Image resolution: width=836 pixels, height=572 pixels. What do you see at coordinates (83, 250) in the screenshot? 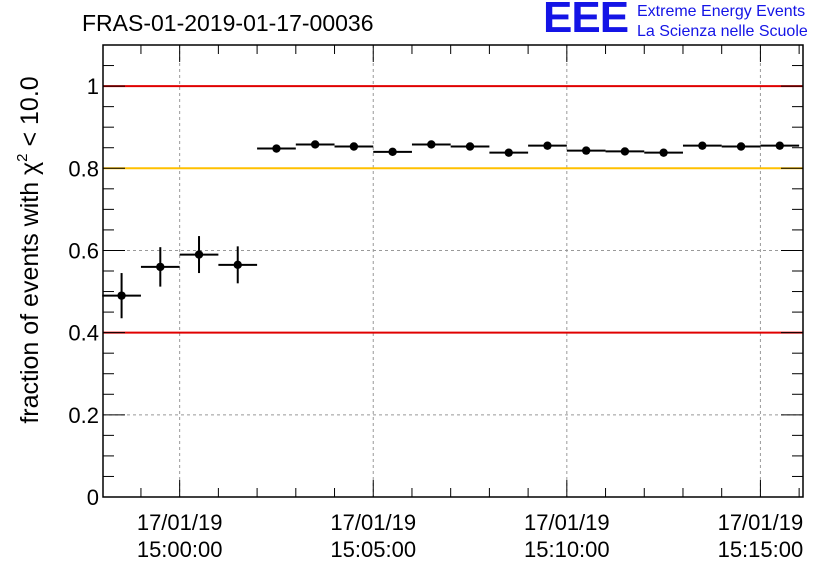
I see `y-tick-label: 0.6` at bounding box center [83, 250].